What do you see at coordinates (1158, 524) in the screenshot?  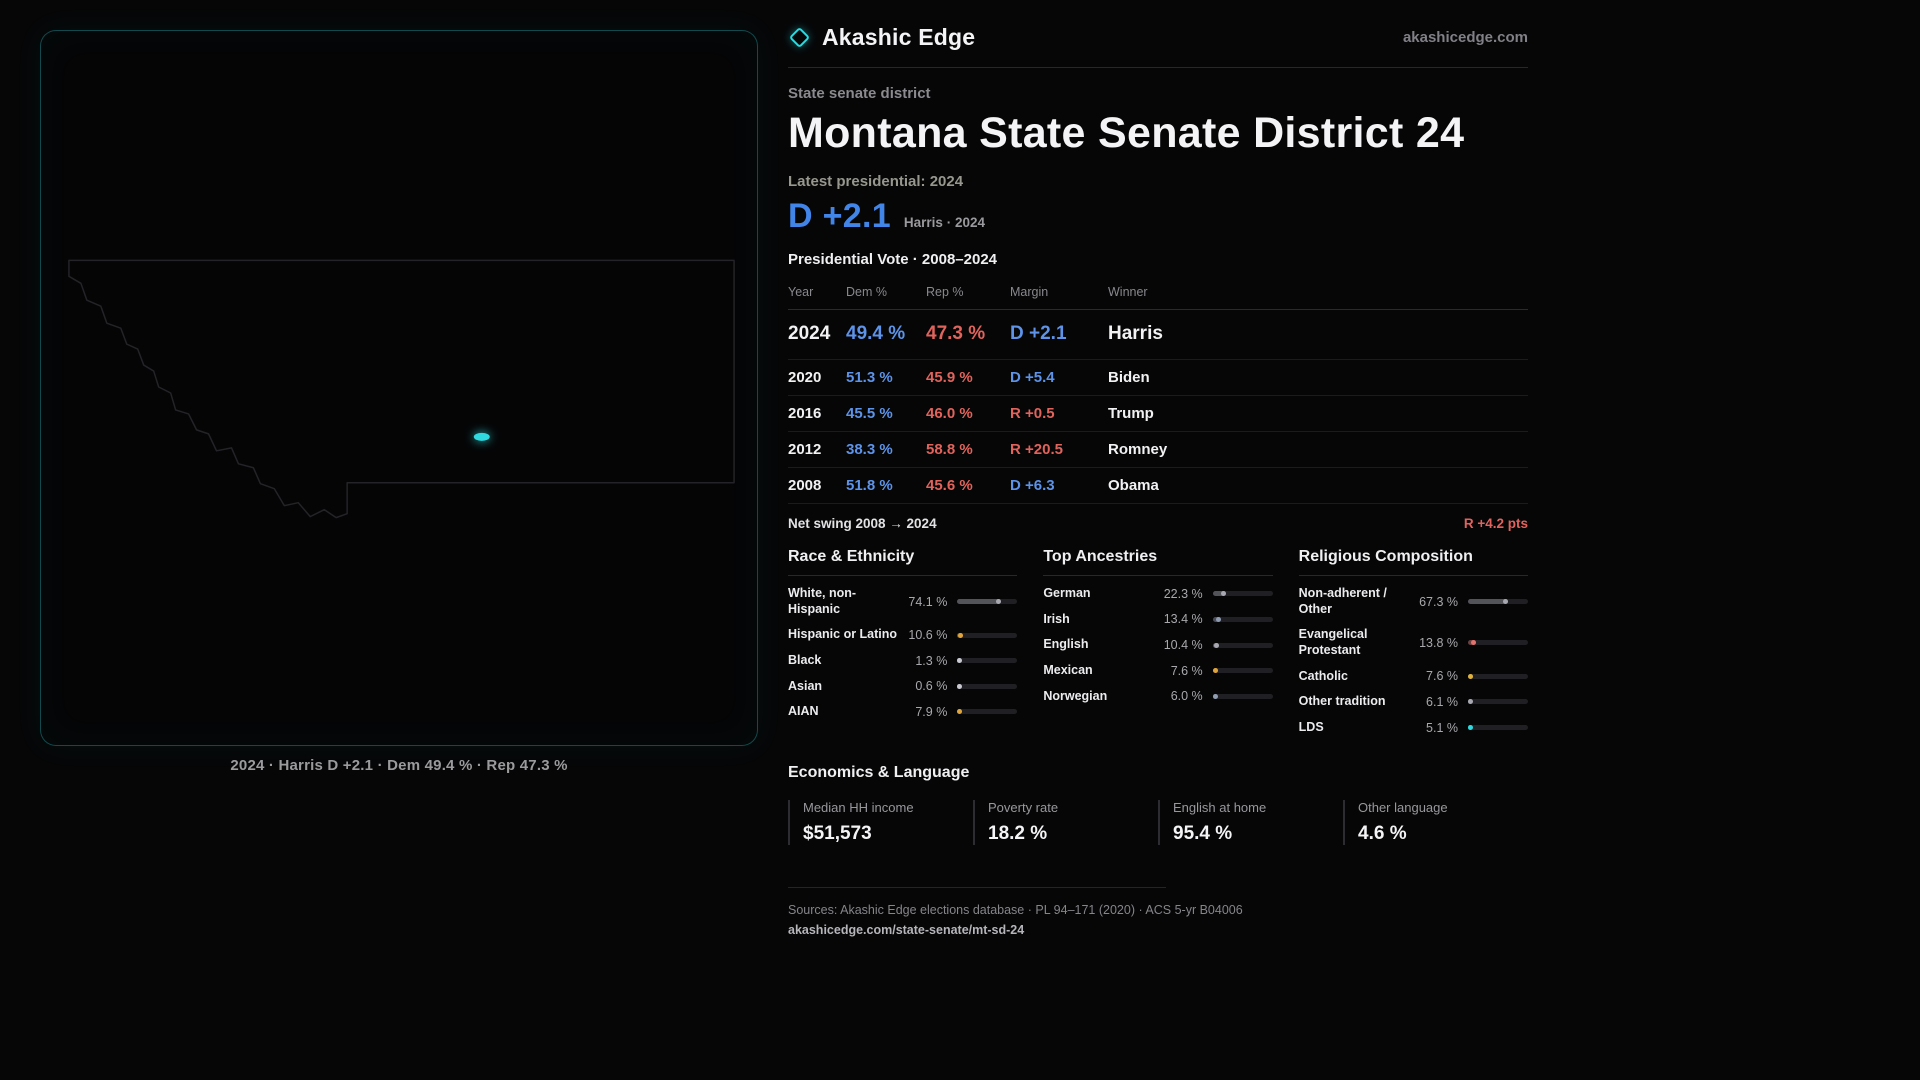 I see `net-swing-row: Net swing 2008 → 2024 R +4.2 pts` at bounding box center [1158, 524].